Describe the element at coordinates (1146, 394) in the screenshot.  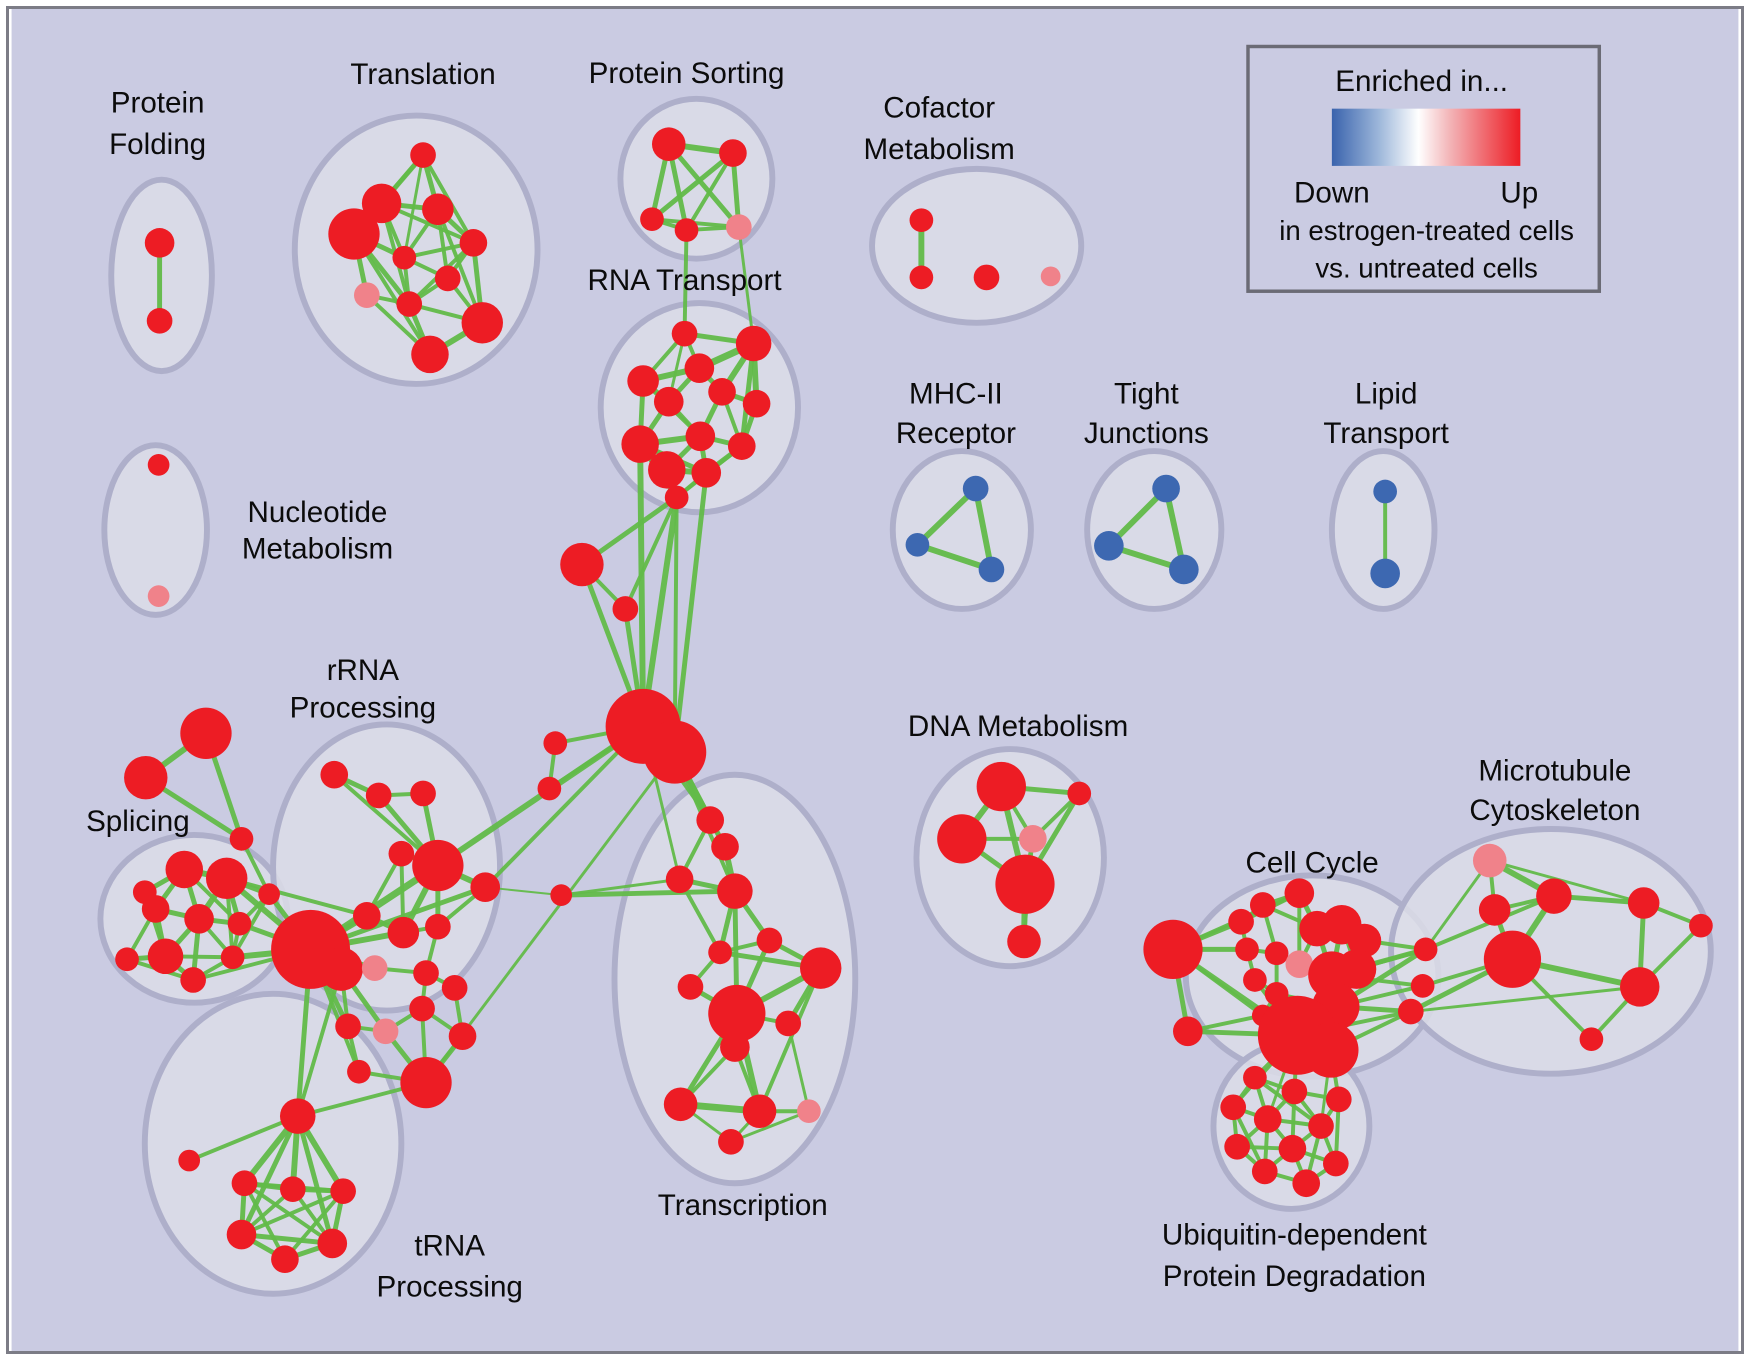
I see `cluster-label-line: Tight` at that location.